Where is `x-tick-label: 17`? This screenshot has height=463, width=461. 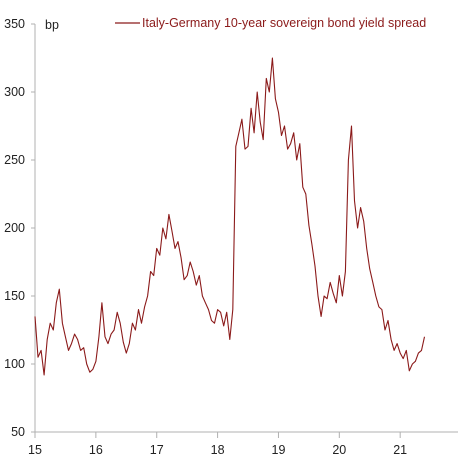 x-tick-label: 17 is located at coordinates (157, 450).